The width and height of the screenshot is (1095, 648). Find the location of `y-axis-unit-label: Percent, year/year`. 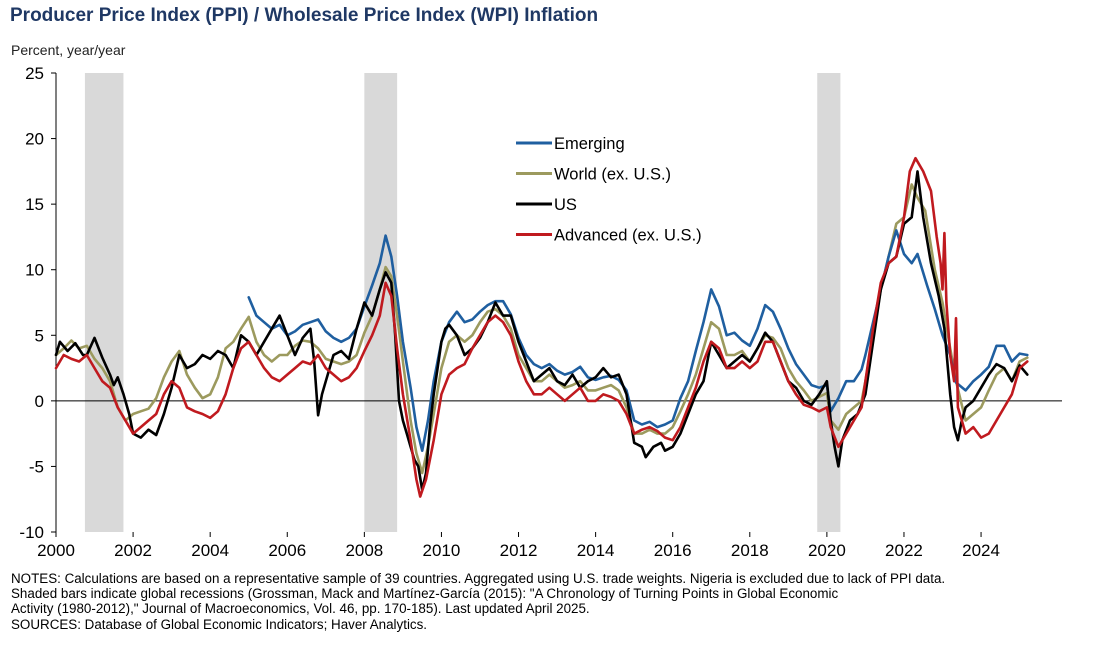

y-axis-unit-label: Percent, year/year is located at coordinates (68, 50).